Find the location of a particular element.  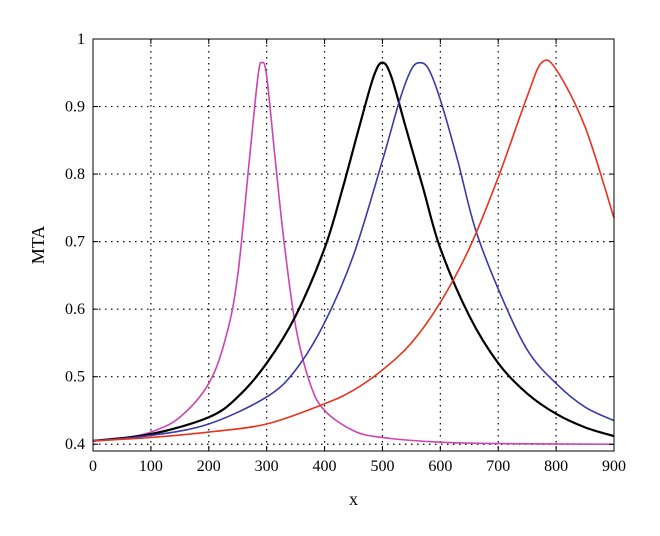

x-tick-label: 900 is located at coordinates (614, 466).